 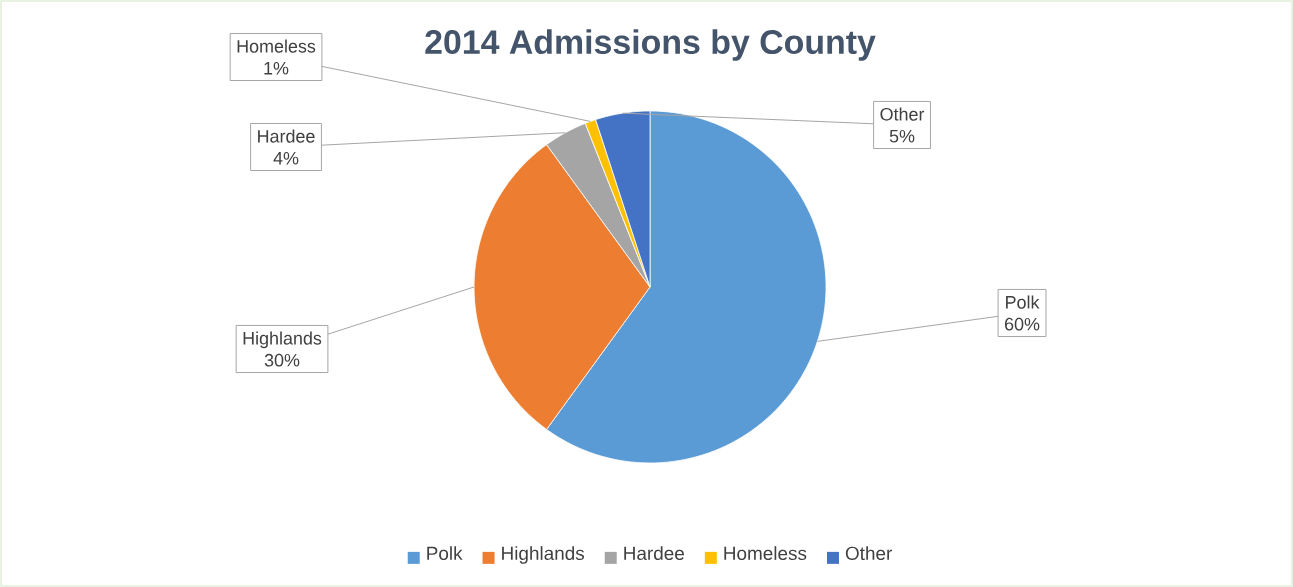 I want to click on legend-label: Highlands, so click(x=543, y=555).